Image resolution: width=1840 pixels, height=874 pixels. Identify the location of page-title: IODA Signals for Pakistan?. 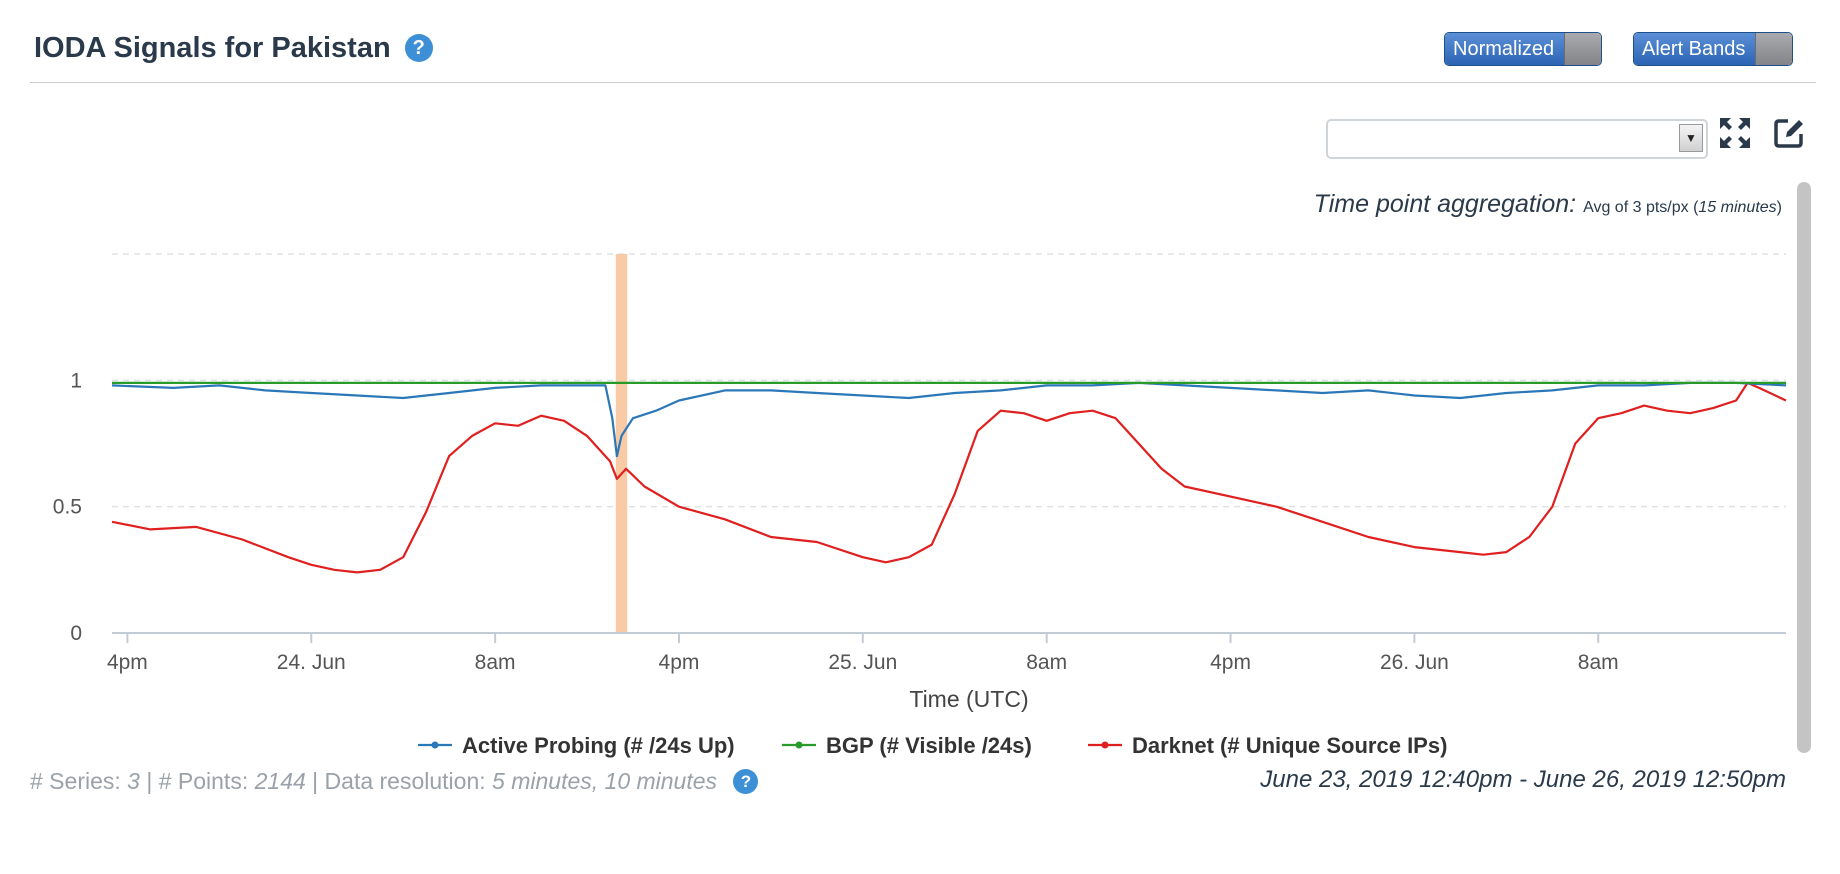
(233, 48).